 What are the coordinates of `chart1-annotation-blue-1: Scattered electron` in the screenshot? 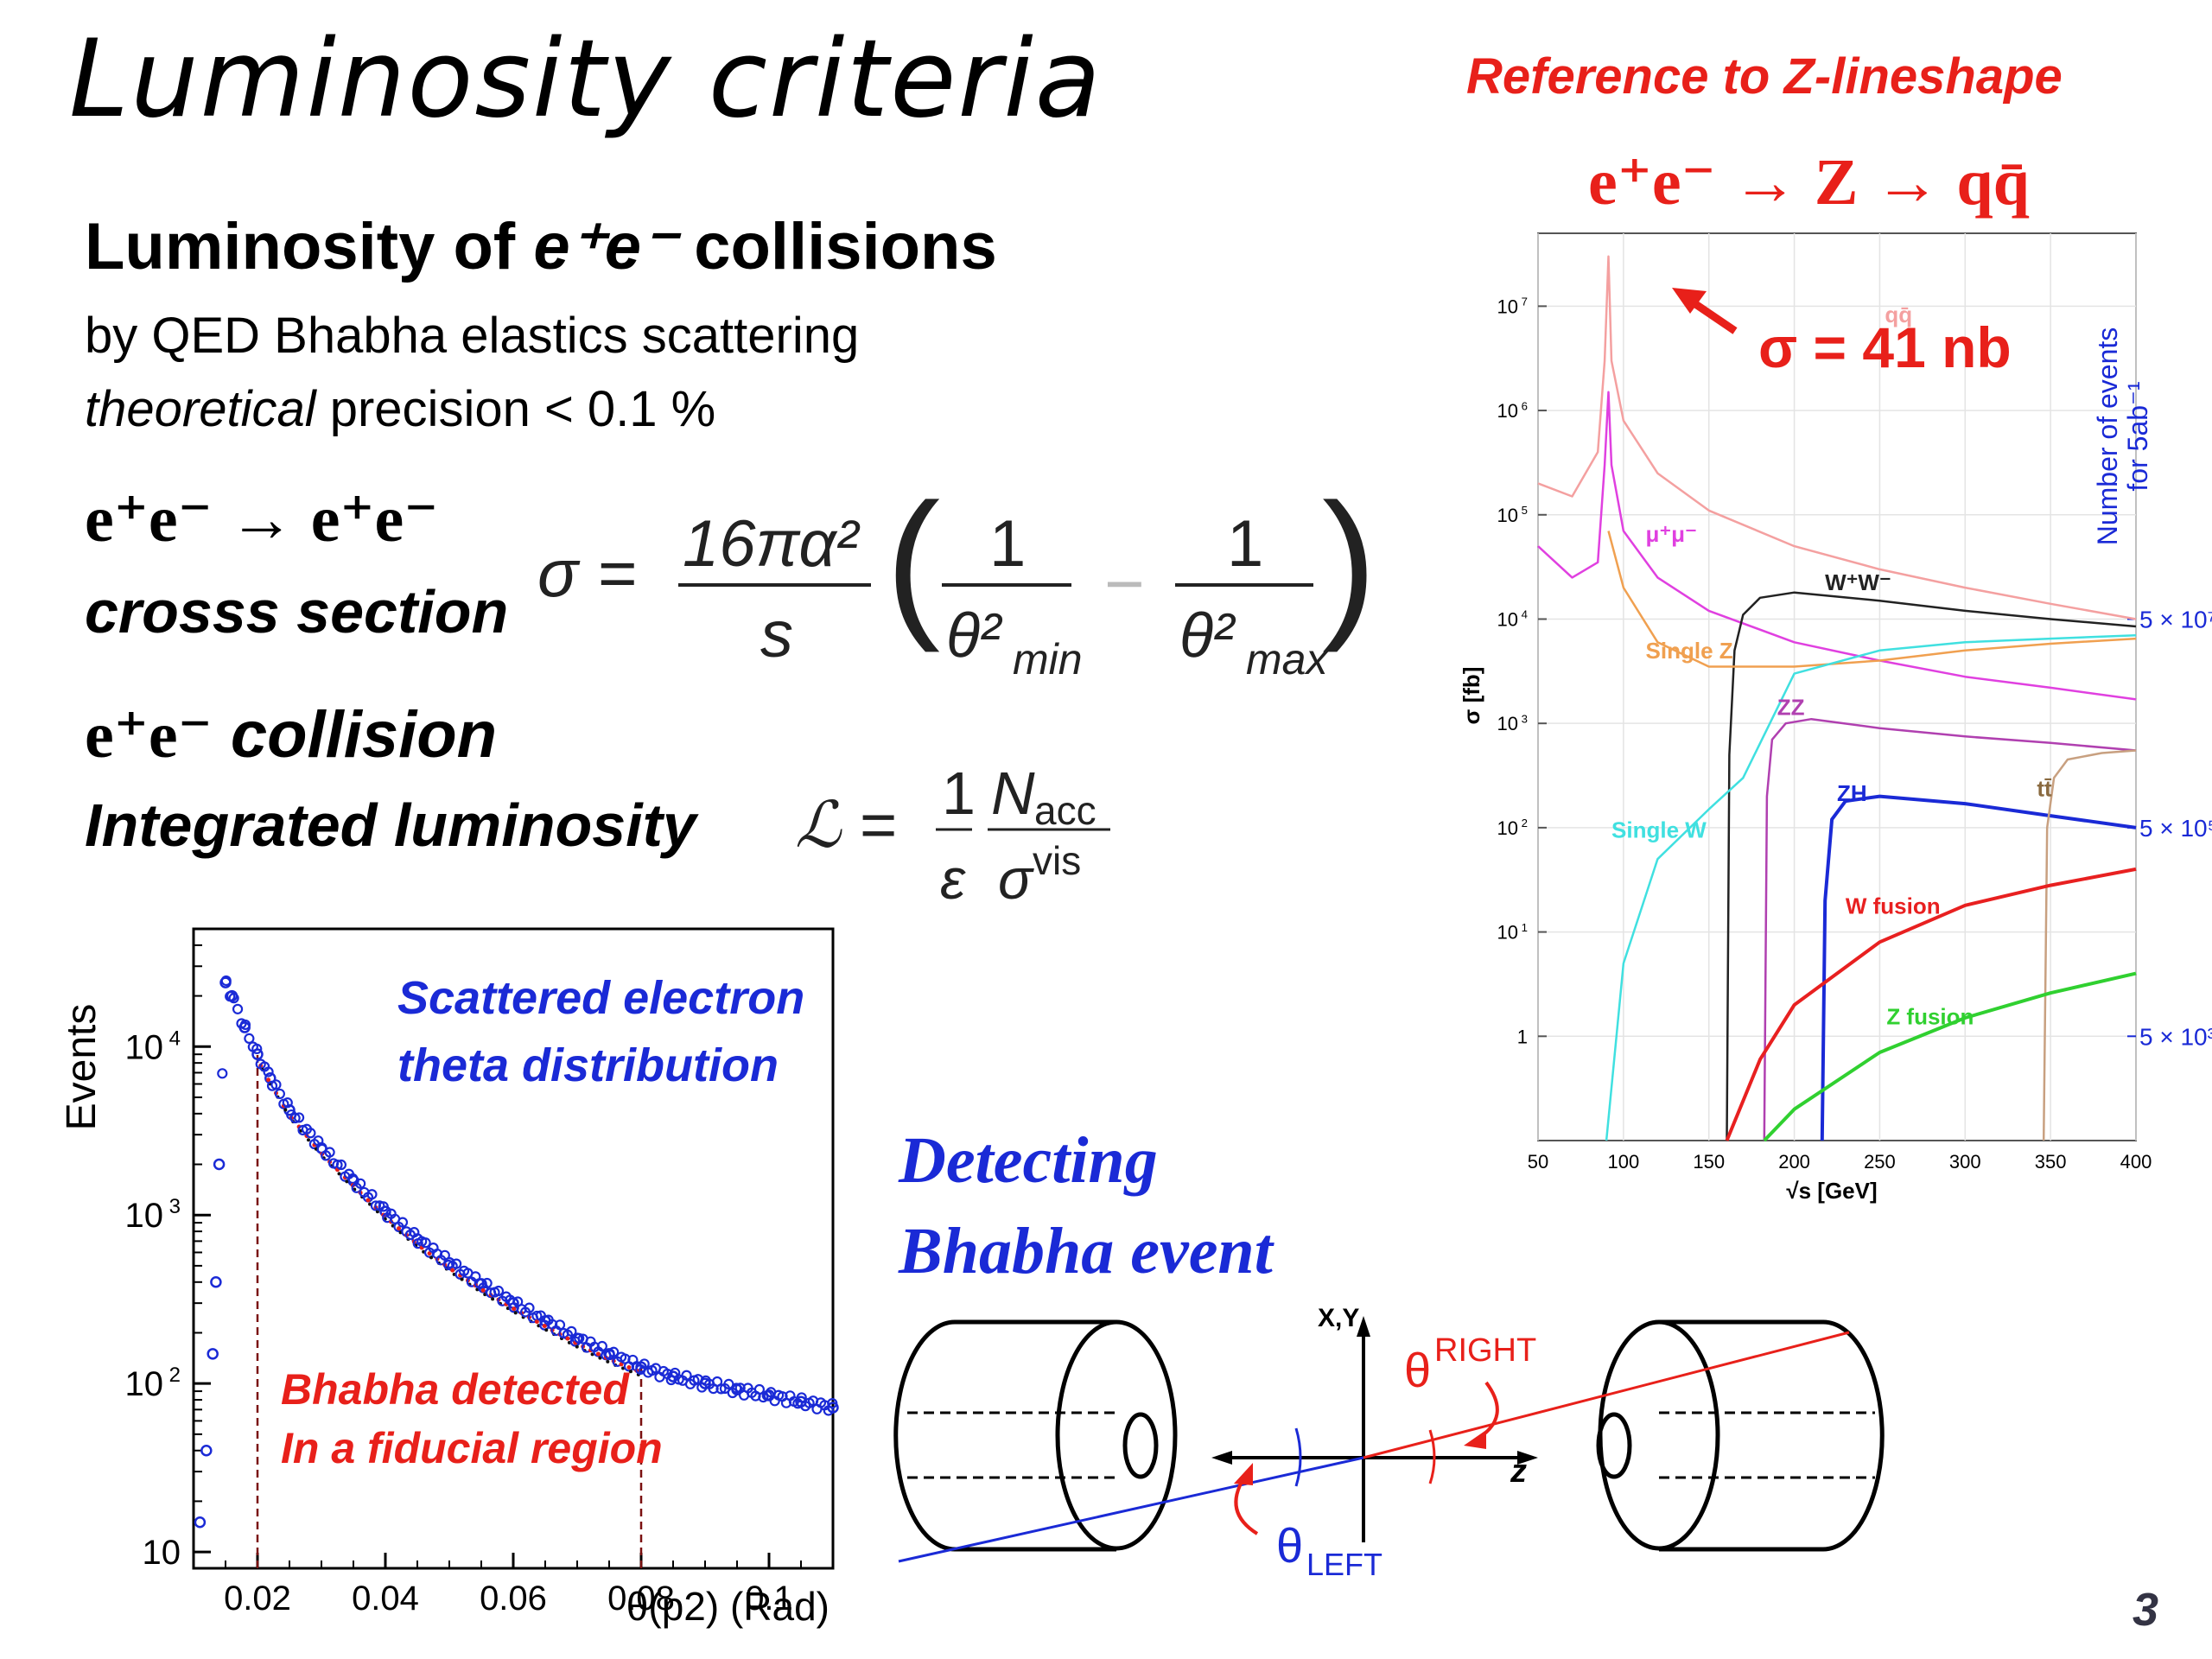 It's located at (600, 998).